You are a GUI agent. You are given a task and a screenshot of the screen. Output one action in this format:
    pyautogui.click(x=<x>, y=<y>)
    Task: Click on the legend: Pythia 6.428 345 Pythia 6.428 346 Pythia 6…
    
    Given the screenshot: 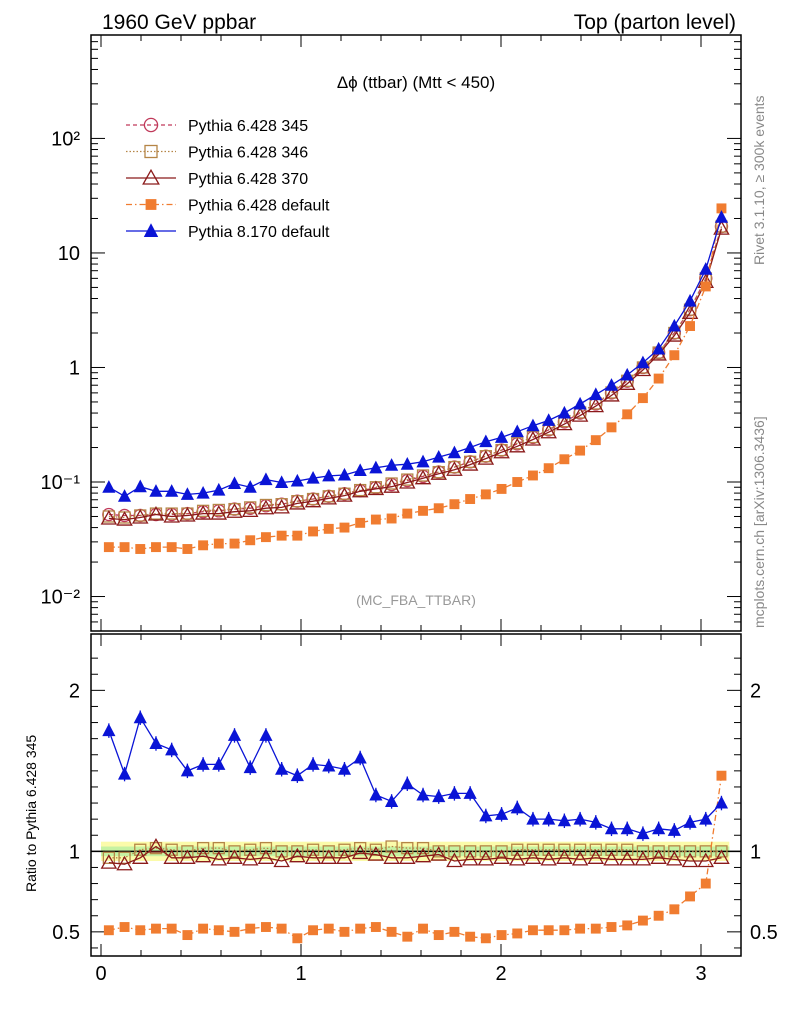 What is the action you would take?
    pyautogui.click(x=228, y=179)
    